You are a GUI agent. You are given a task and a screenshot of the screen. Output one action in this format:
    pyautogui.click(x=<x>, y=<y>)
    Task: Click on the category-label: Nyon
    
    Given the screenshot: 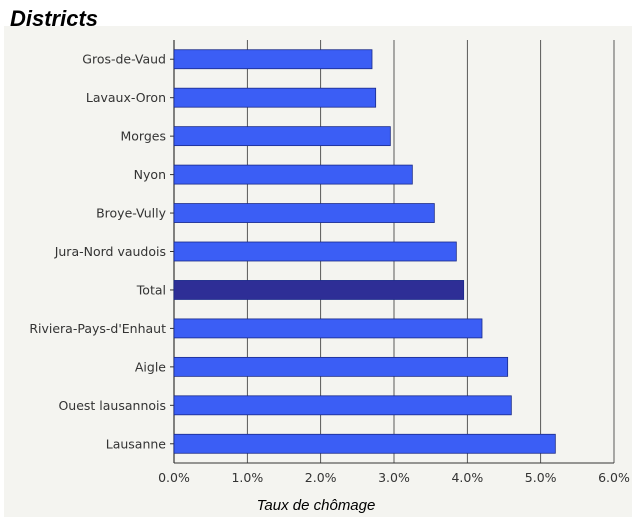 What is the action you would take?
    pyautogui.click(x=150, y=174)
    